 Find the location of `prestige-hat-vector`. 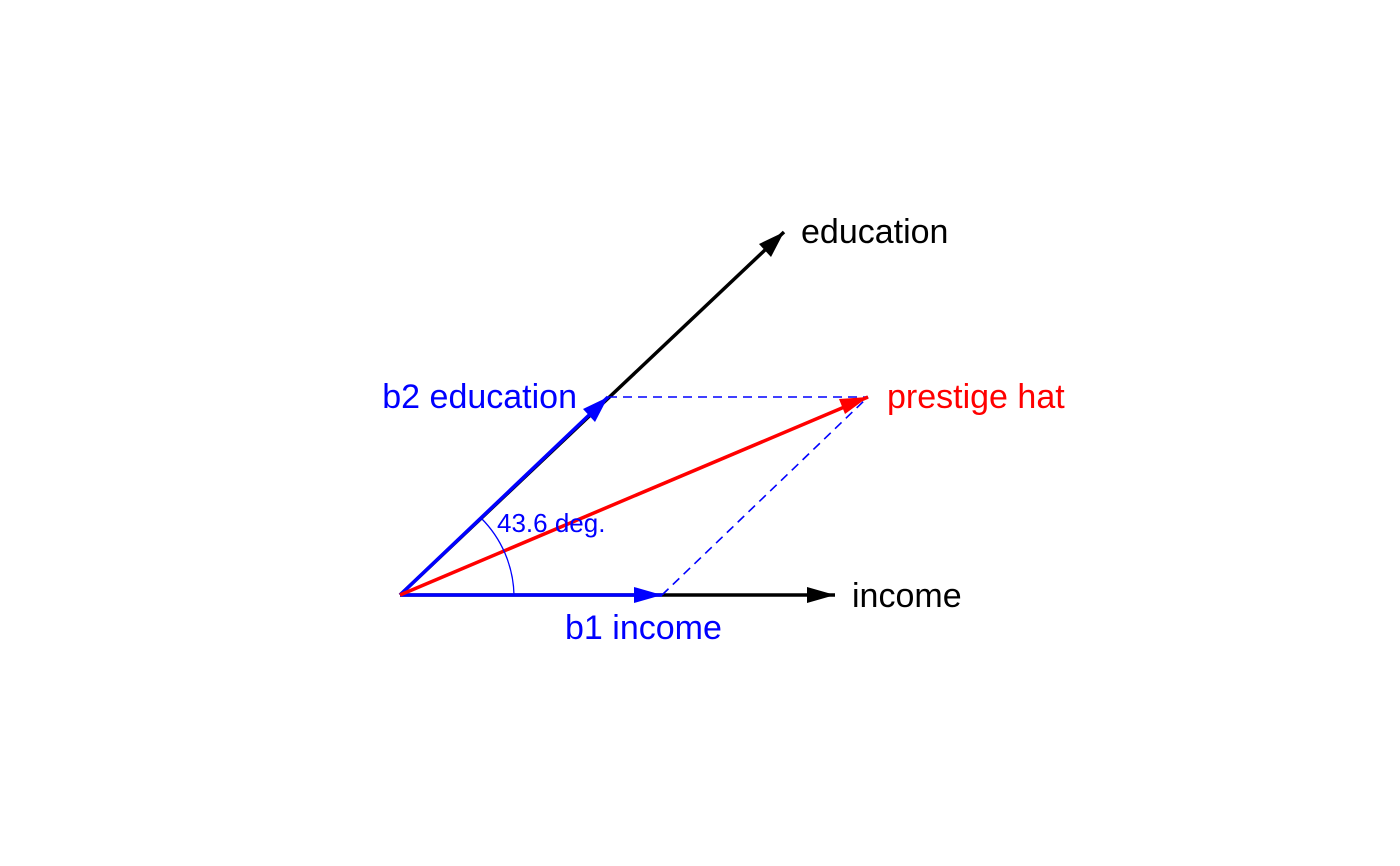

prestige-hat-vector is located at coordinates (634, 496).